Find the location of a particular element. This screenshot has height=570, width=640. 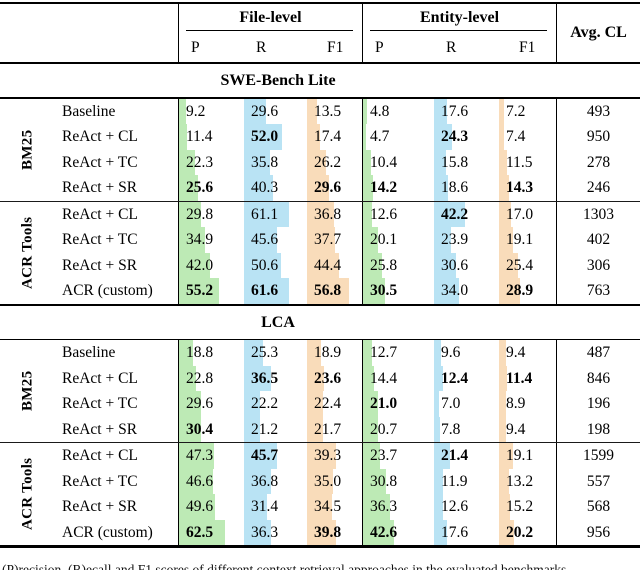

metric-cell: 11.4 is located at coordinates (527, 378).